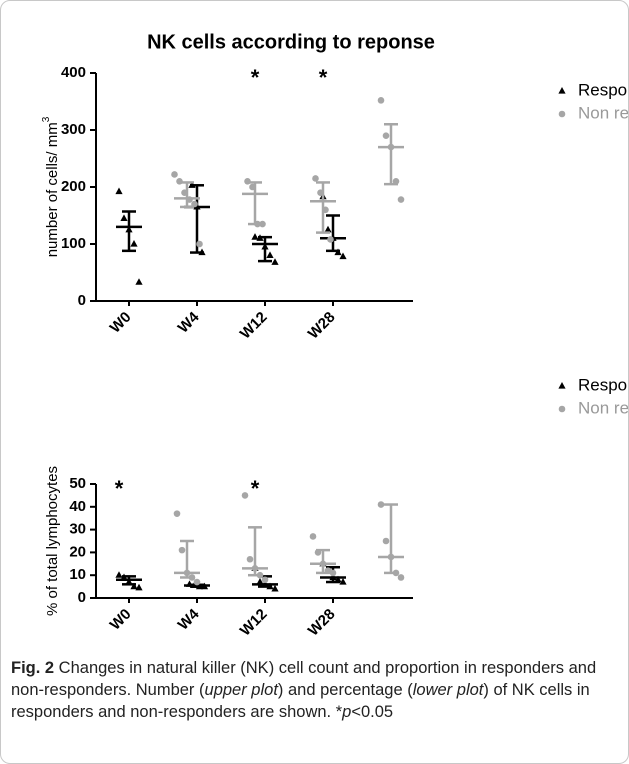  Describe the element at coordinates (73, 129) in the screenshot. I see `y-tick-label: 300` at that location.